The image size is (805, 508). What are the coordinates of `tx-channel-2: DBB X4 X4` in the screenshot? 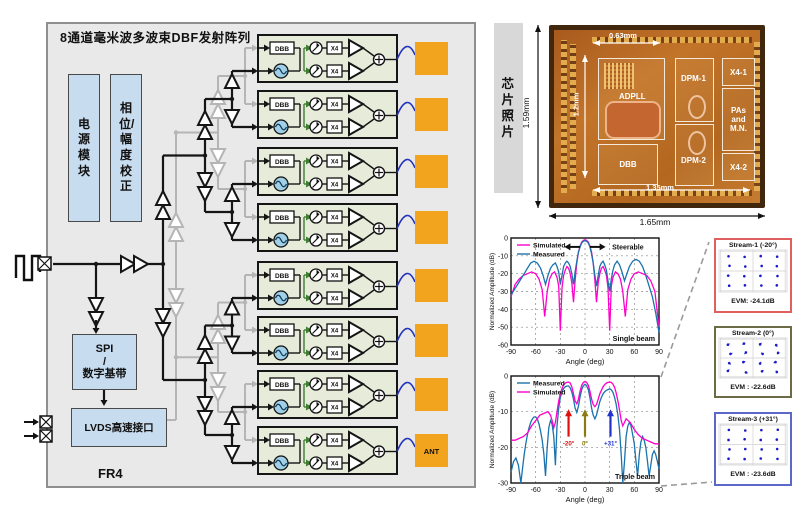 It's located at (352, 114).